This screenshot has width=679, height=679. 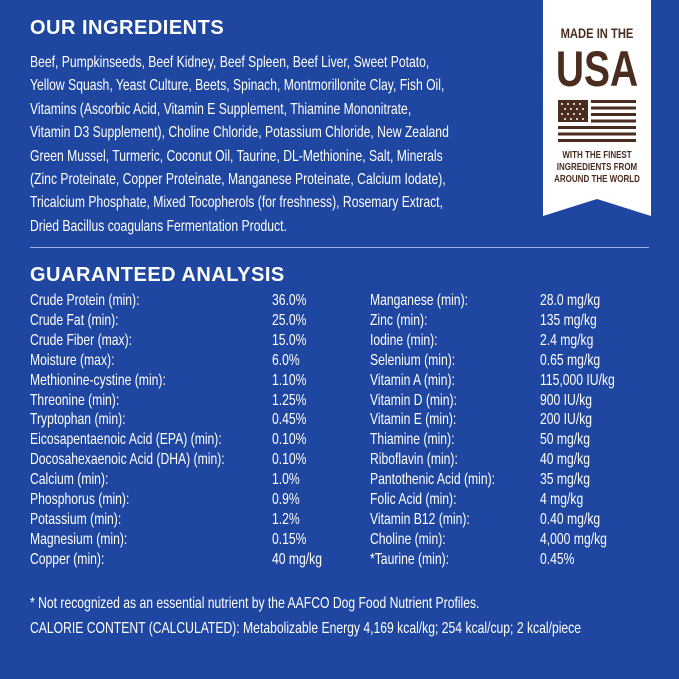 I want to click on nutrient-label: Moisture (max):, so click(x=72, y=360).